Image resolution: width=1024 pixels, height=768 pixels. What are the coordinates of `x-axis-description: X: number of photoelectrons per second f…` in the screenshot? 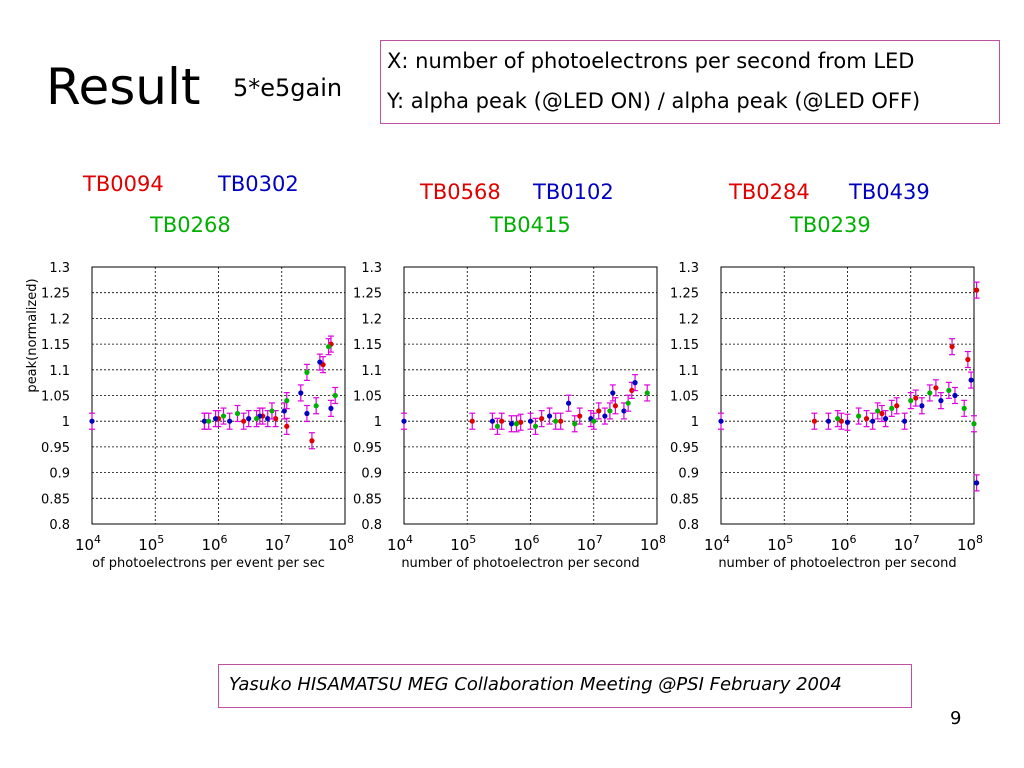 It's located at (651, 61).